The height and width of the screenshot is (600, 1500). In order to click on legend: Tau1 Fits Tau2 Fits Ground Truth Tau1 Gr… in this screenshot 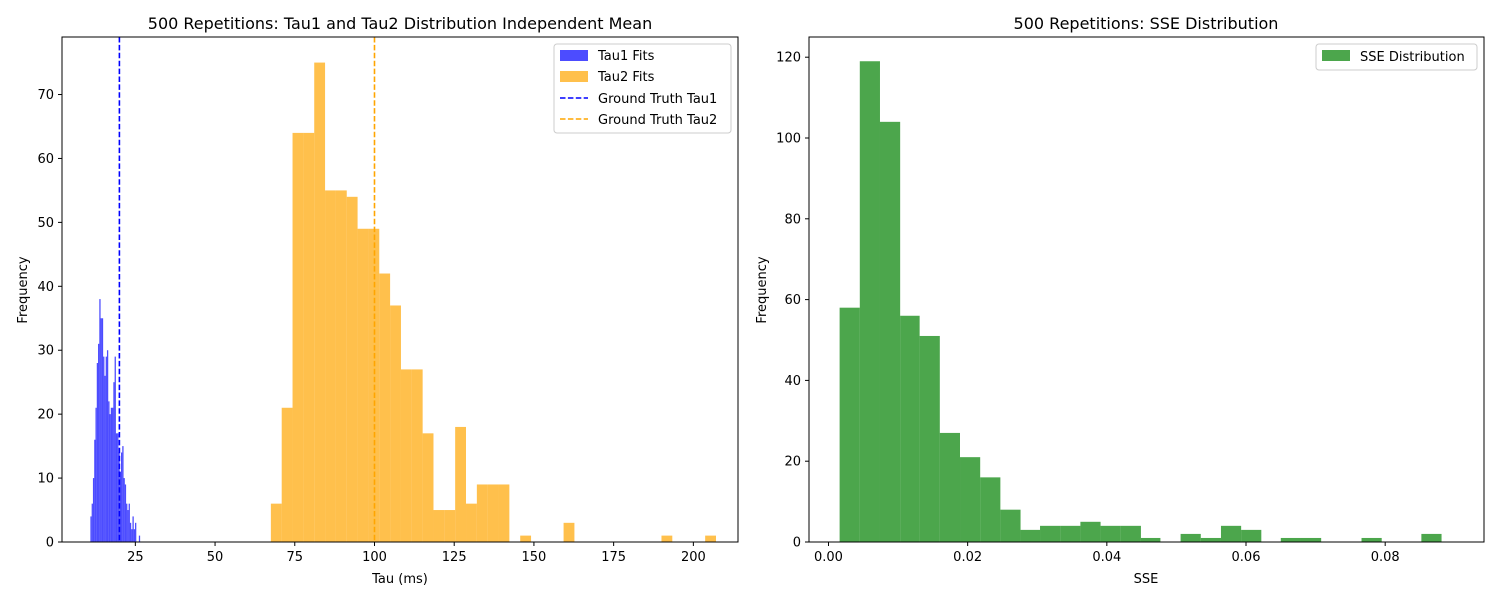, I will do `click(642, 88)`.